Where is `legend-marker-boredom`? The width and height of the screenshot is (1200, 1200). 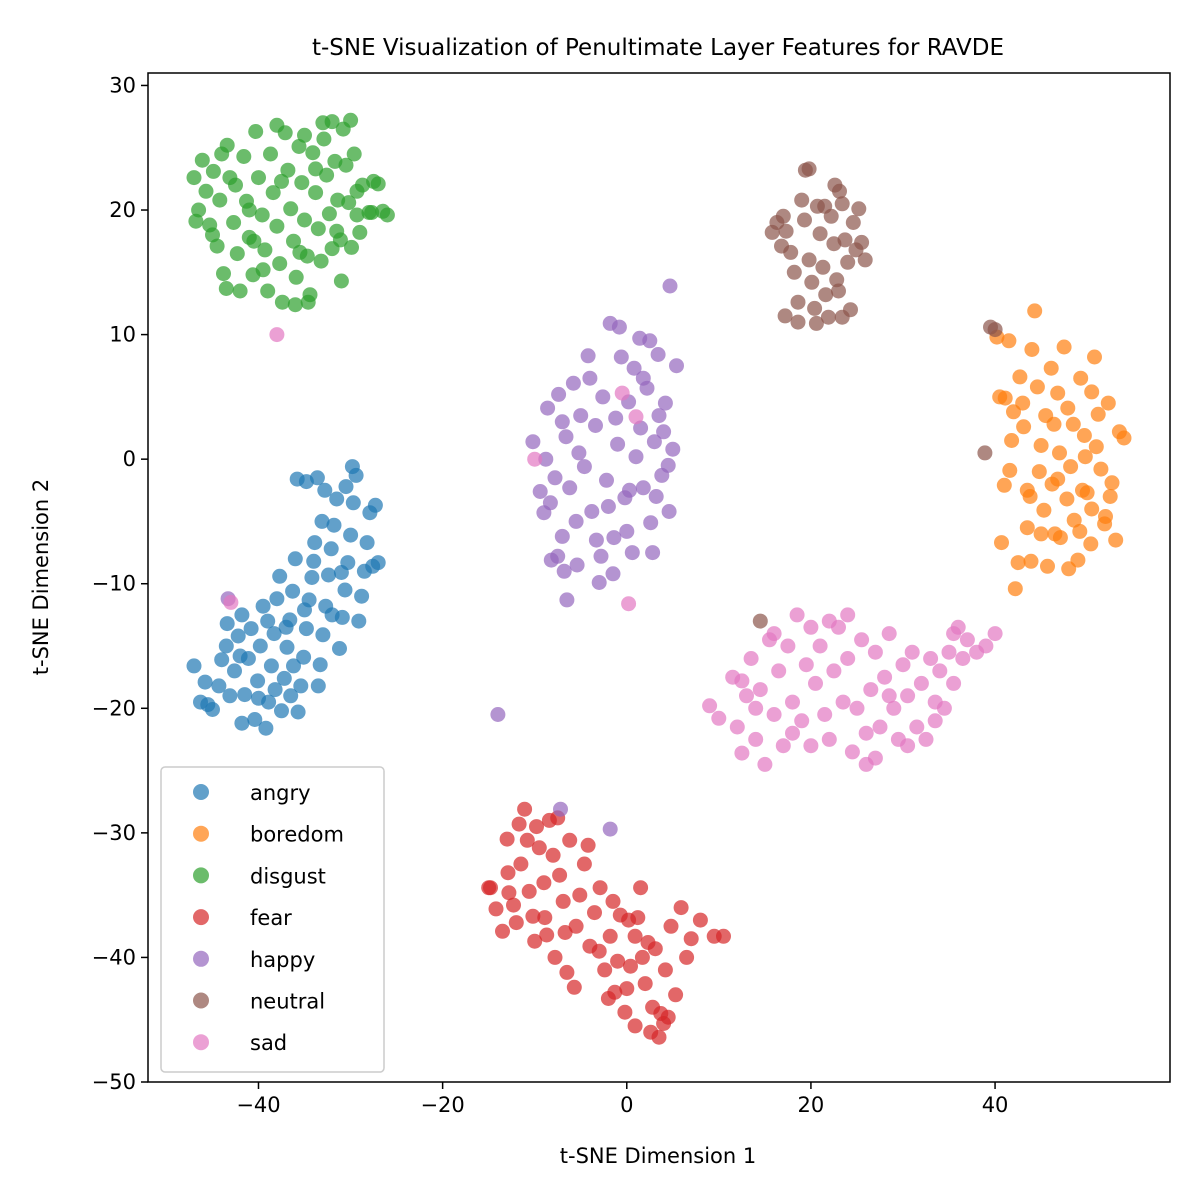
legend-marker-boredom is located at coordinates (201, 833).